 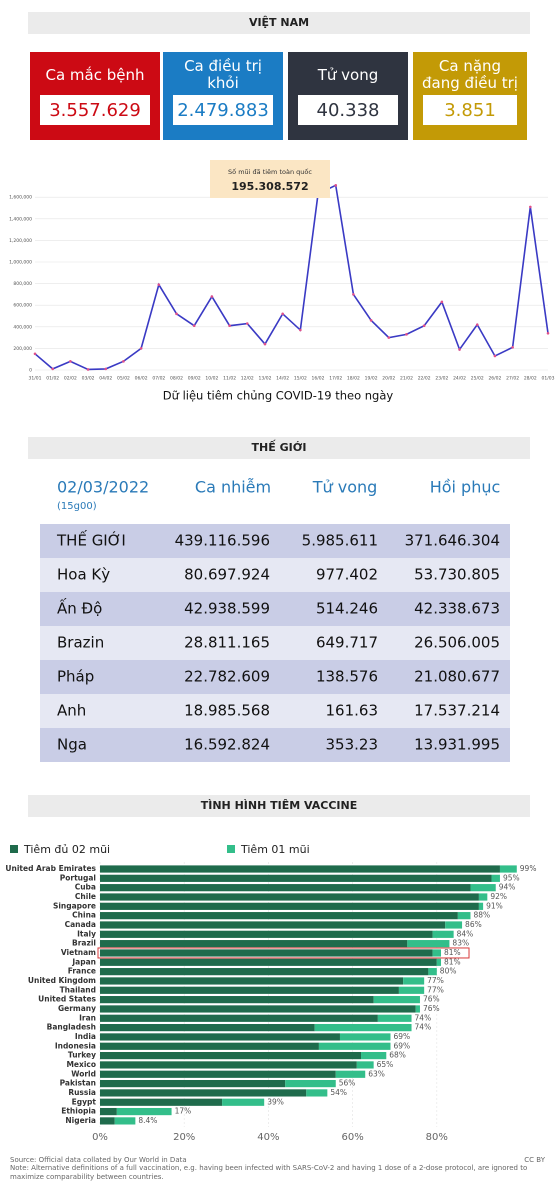 I want to click on y-tick-label: World, so click(x=83, y=1073).